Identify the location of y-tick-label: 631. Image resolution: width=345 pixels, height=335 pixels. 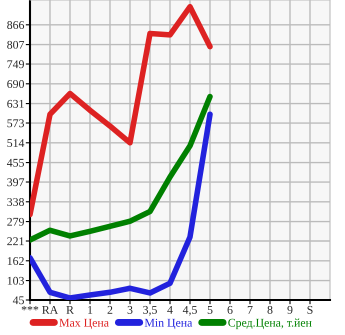
(15, 104).